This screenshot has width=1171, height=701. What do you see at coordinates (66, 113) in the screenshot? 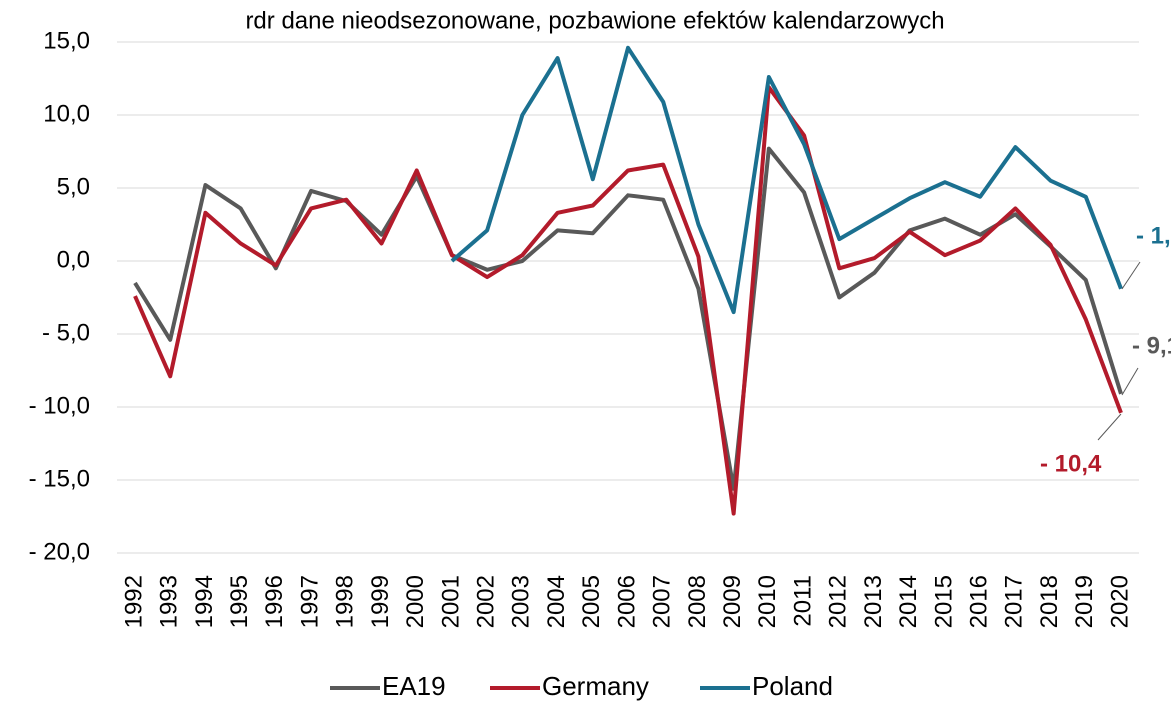
I see `y-tick-label: 10,0` at bounding box center [66, 113].